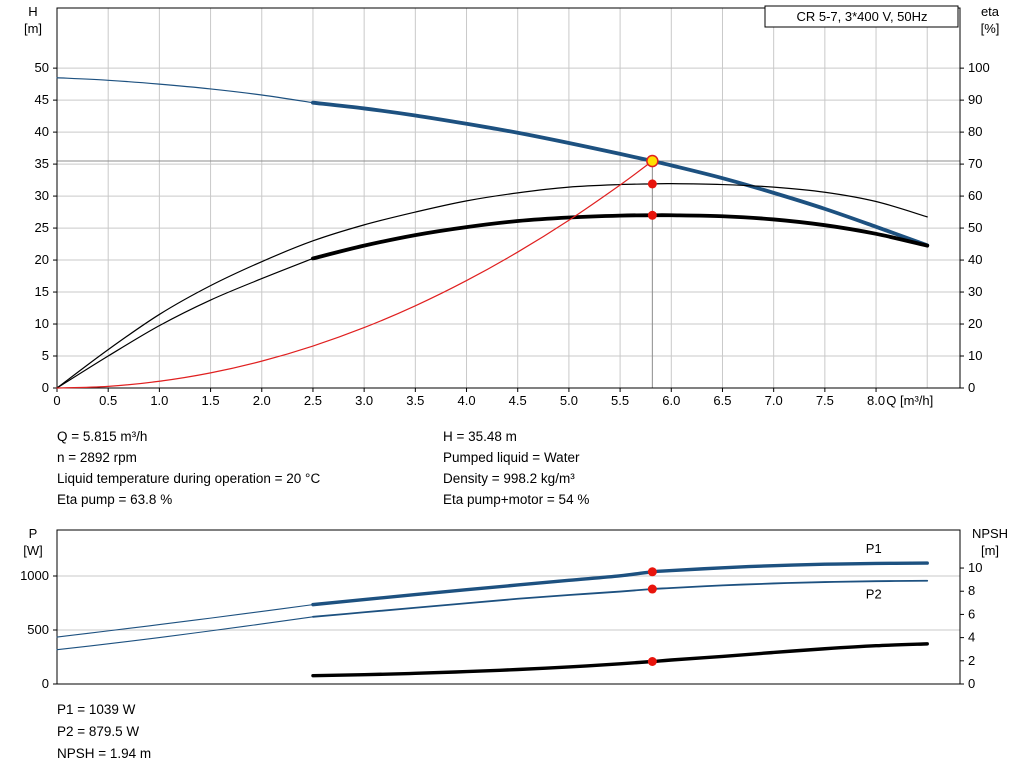 The width and height of the screenshot is (1024, 781). What do you see at coordinates (874, 548) in the screenshot?
I see `series-label-p1: P1` at bounding box center [874, 548].